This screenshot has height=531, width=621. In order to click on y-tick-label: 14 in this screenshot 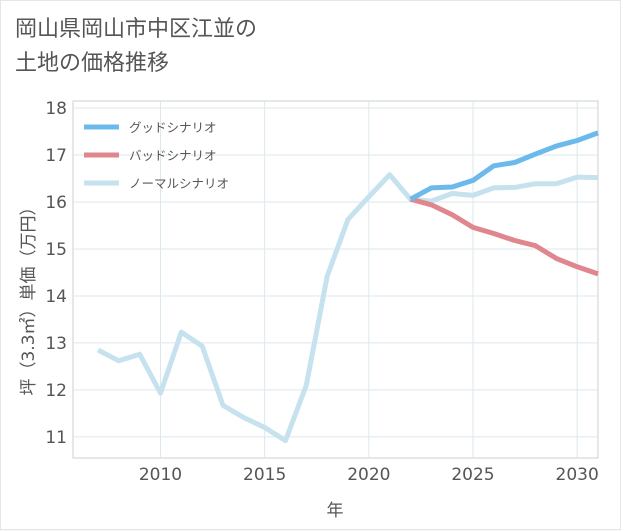, I will do `click(56, 297)`.